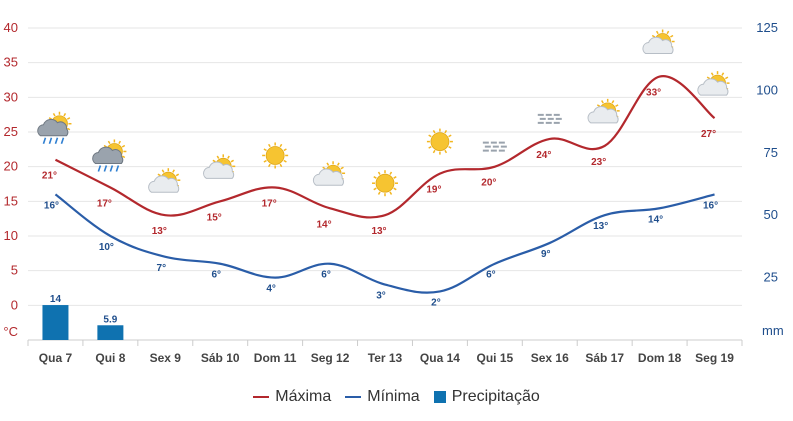  What do you see at coordinates (382, 397) in the screenshot?
I see `legend-item-min: Mínima` at bounding box center [382, 397].